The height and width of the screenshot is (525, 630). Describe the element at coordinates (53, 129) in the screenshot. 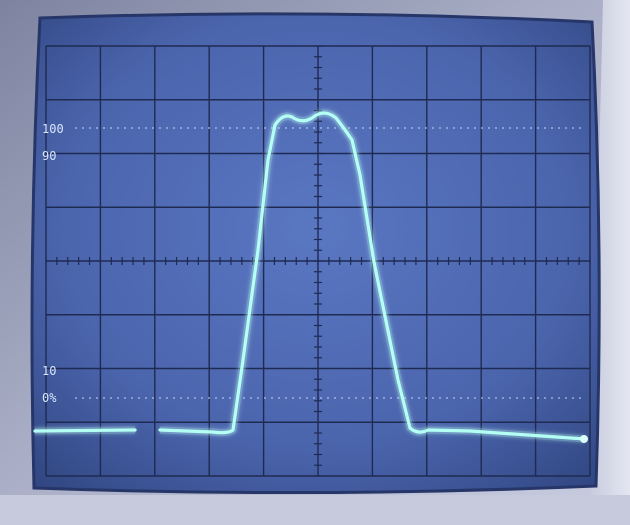

I see `label-100: 100` at that location.